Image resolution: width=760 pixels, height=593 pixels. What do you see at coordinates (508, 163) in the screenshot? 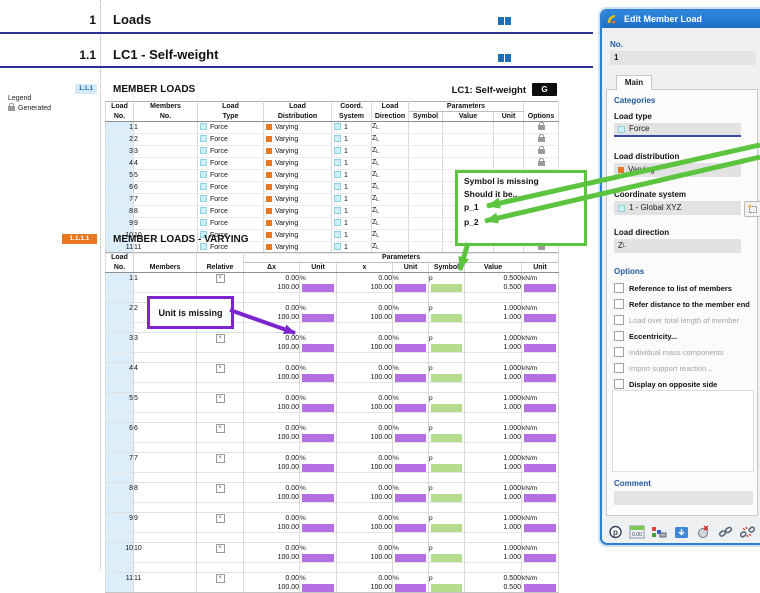
I see `unit-cell` at bounding box center [508, 163].